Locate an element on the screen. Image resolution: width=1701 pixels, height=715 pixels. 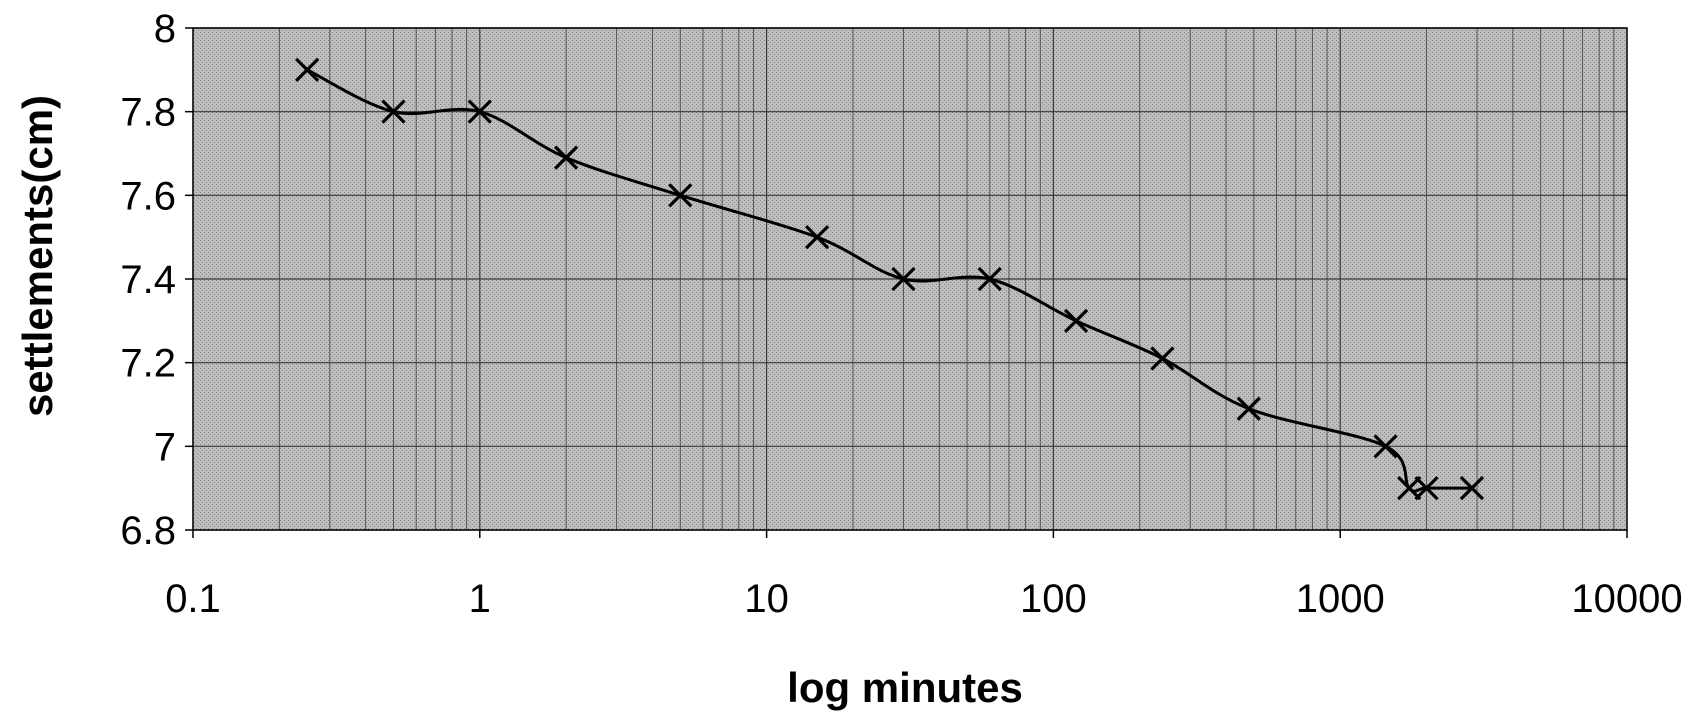
x-tick-labels: 0.1 1 10 100 1000 10000 is located at coordinates (923, 599).